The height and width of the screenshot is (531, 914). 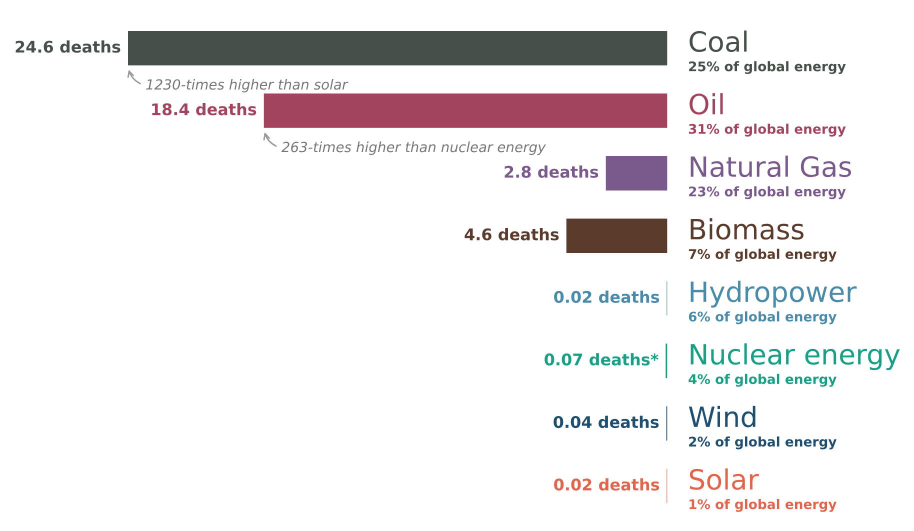 I want to click on data-label: 0.04 deaths, so click(x=606, y=422).